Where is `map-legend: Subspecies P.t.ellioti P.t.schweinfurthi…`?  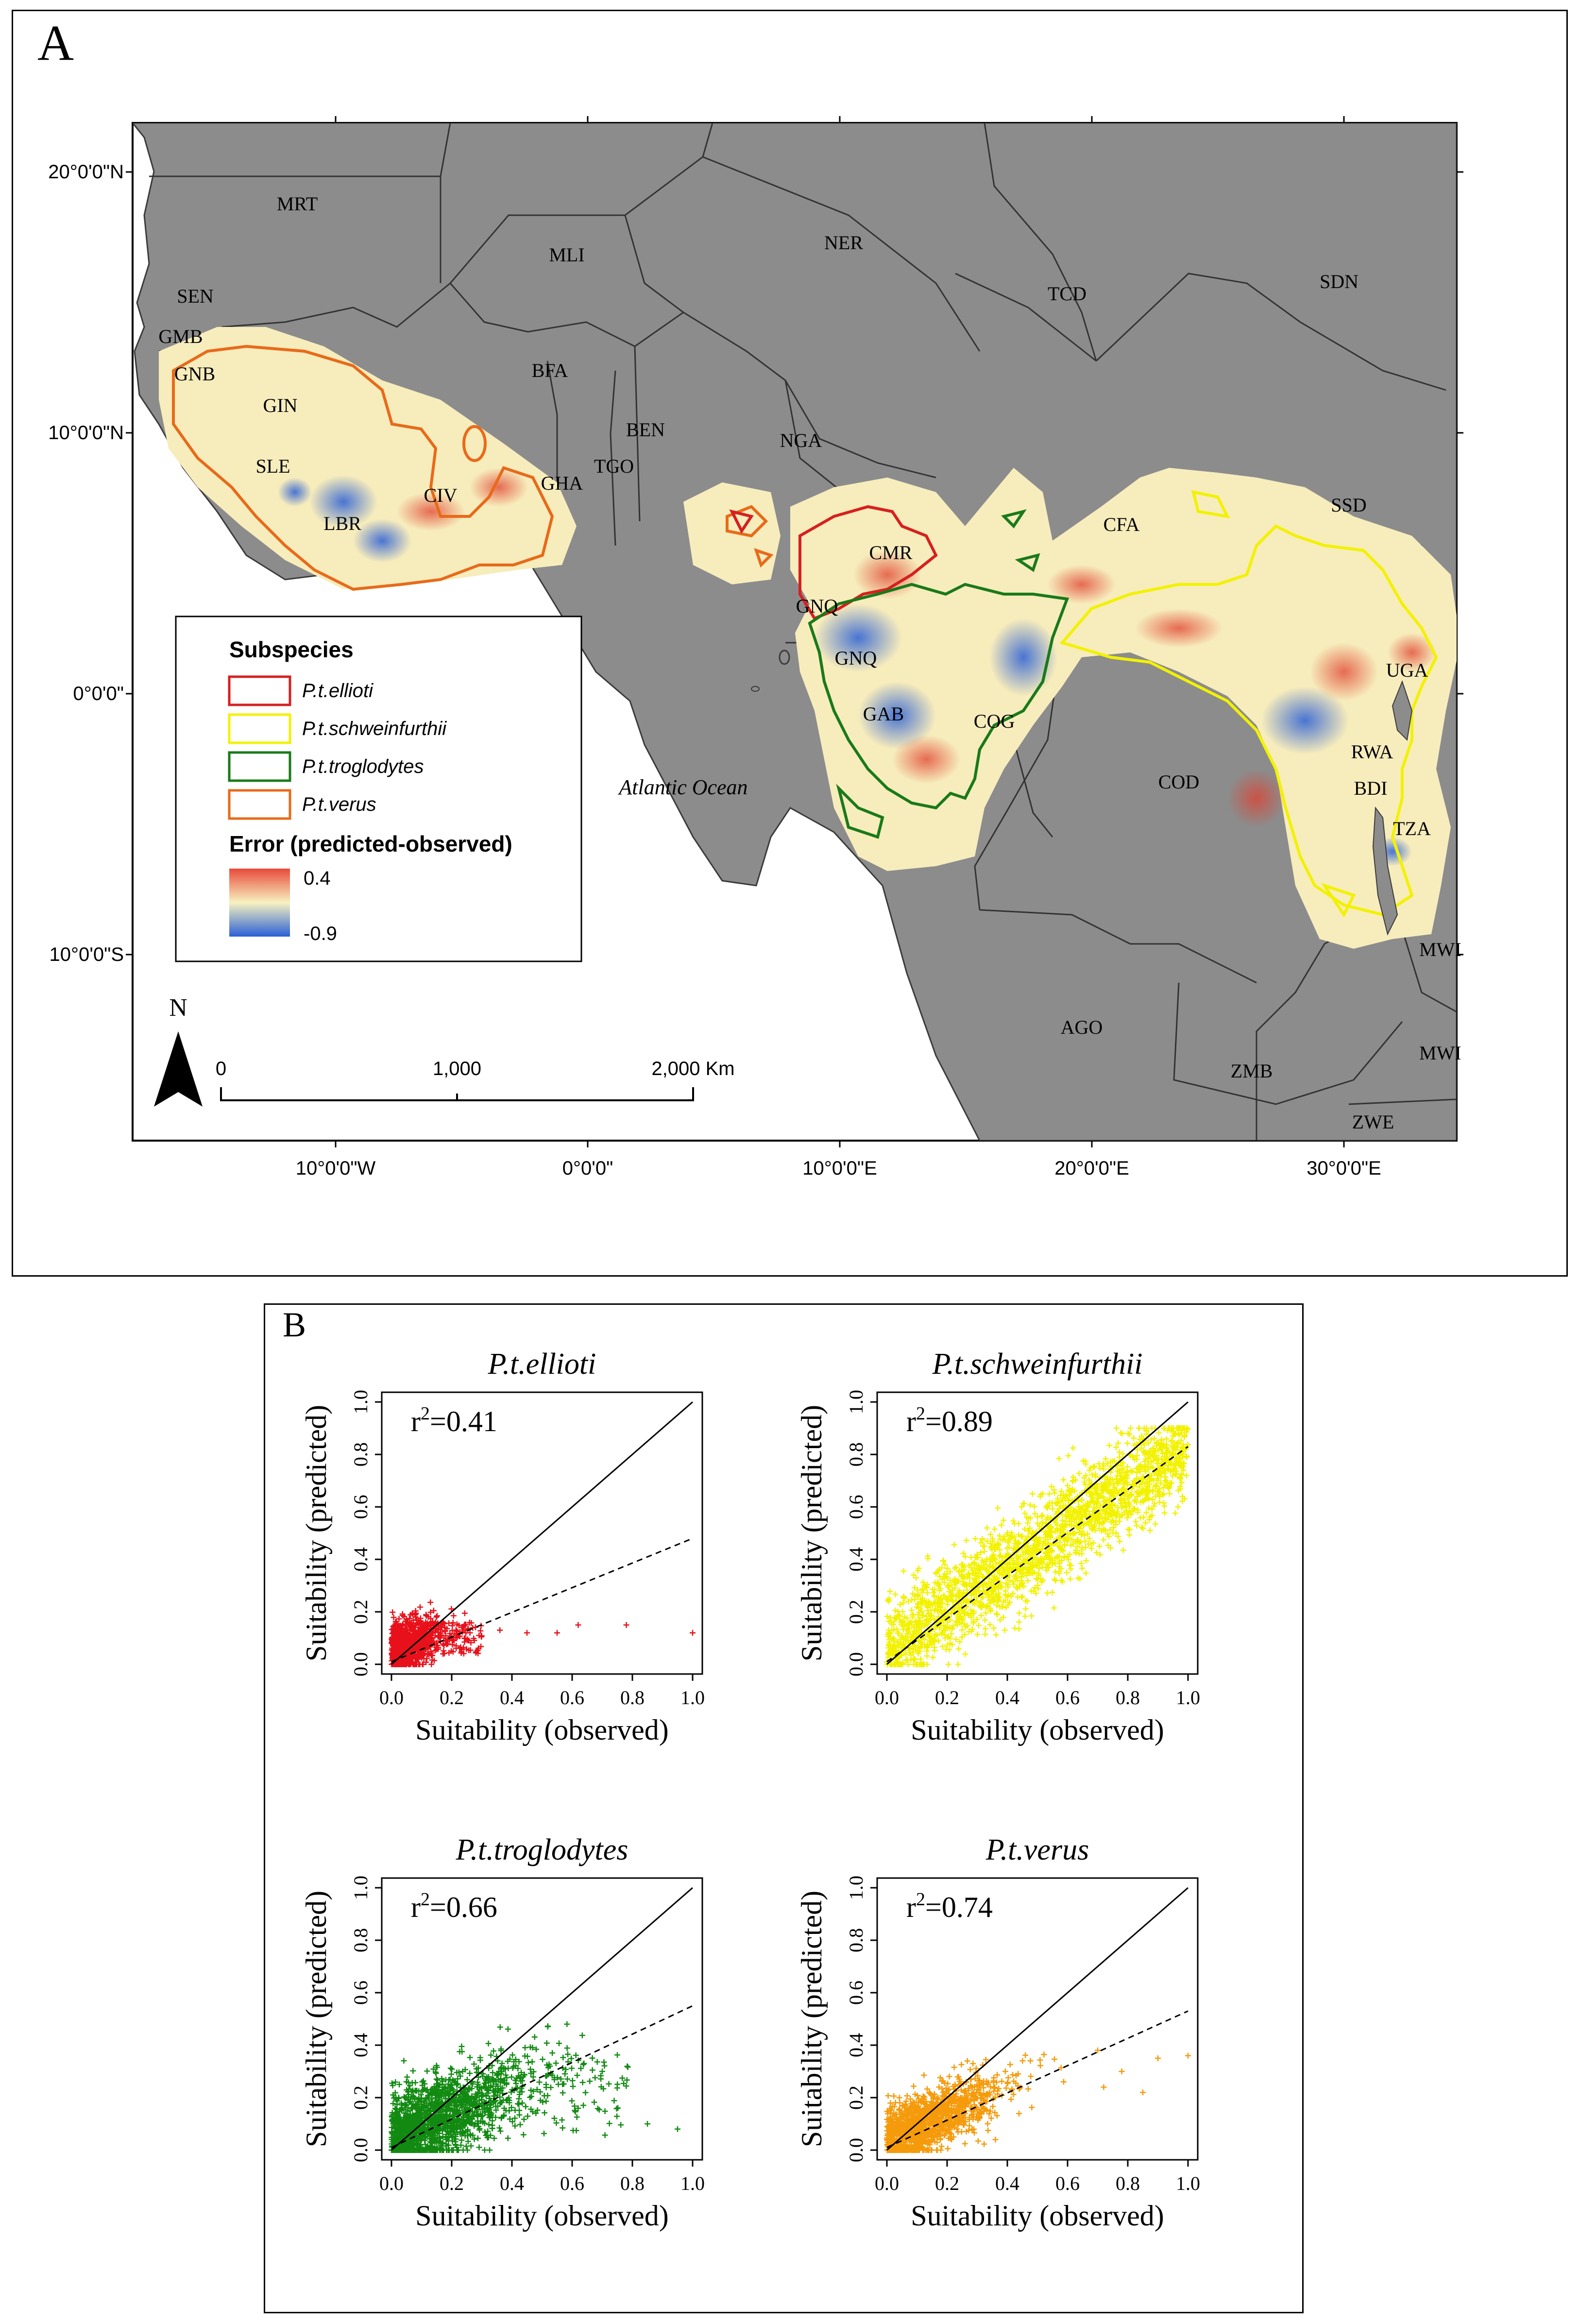 map-legend: Subspecies P.t.ellioti P.t.schweinfurthi… is located at coordinates (378, 789).